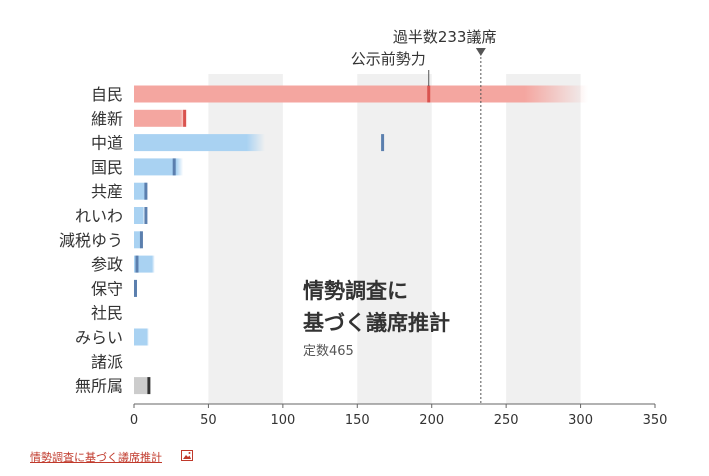 This screenshot has width=709, height=476. Describe the element at coordinates (357, 420) in the screenshot. I see `x-tick-label-150: 150` at that location.